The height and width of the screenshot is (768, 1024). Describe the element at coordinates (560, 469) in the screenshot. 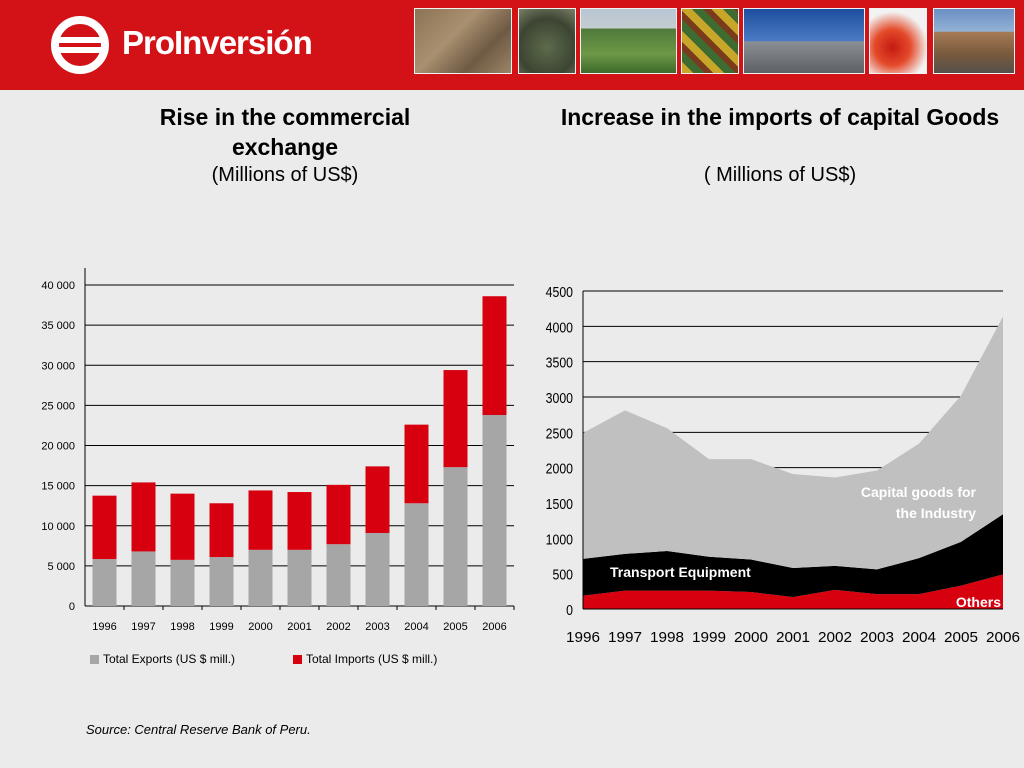

I see `y-tick-label: 2000` at that location.